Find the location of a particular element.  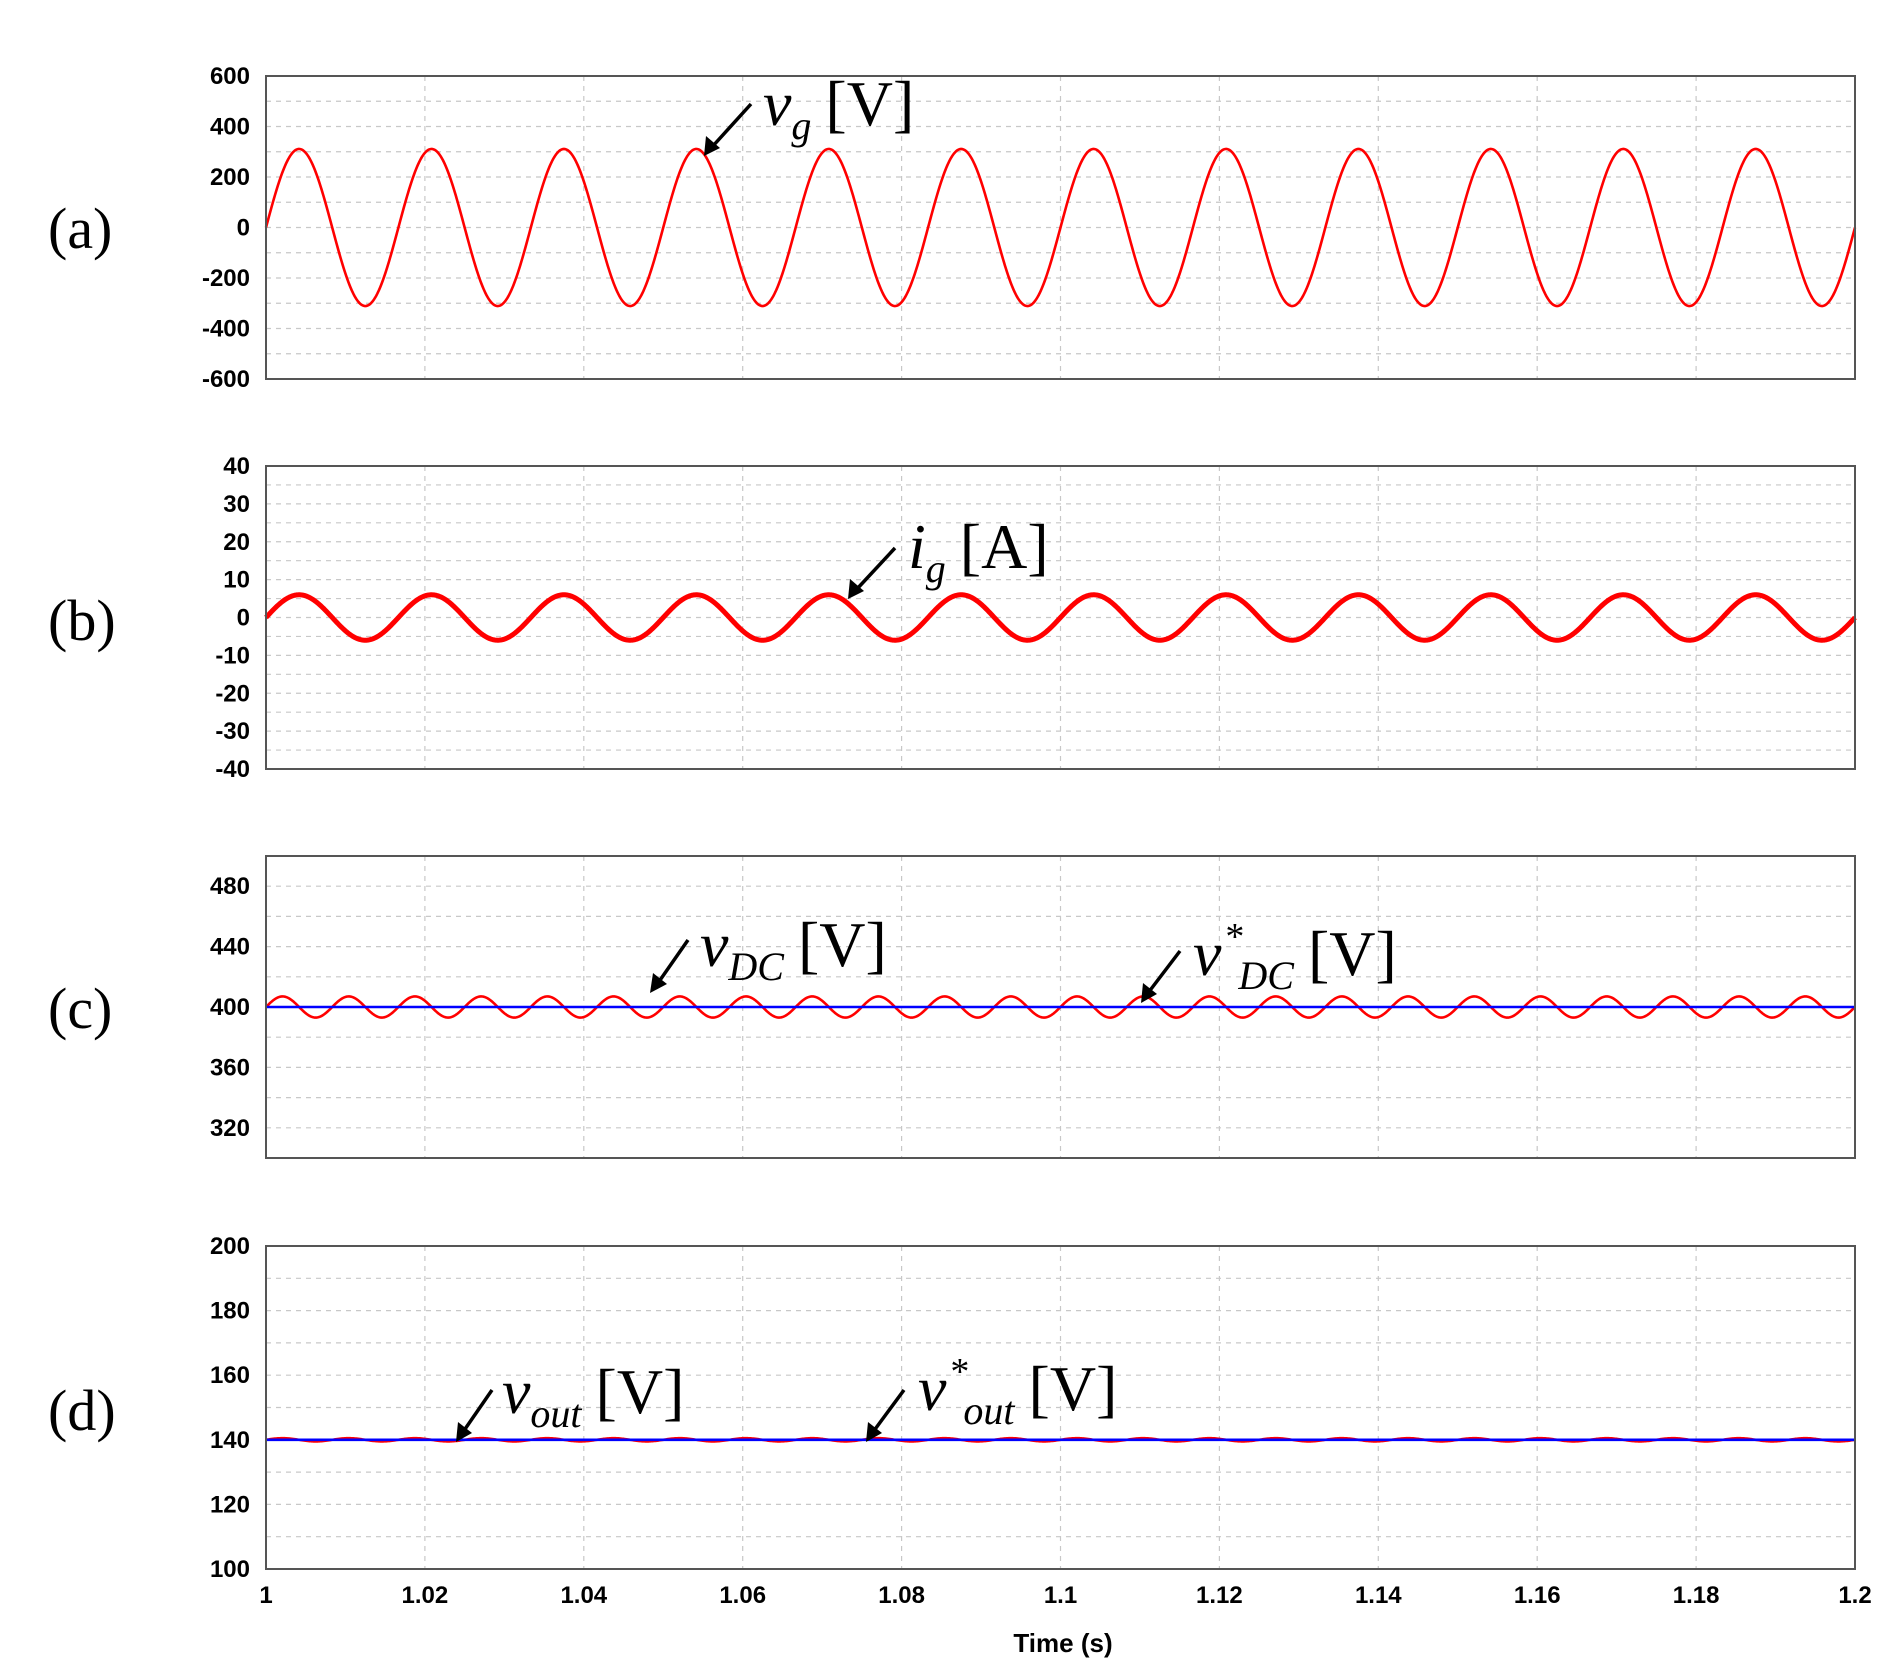

vg-sub: g is located at coordinates (801, 125).